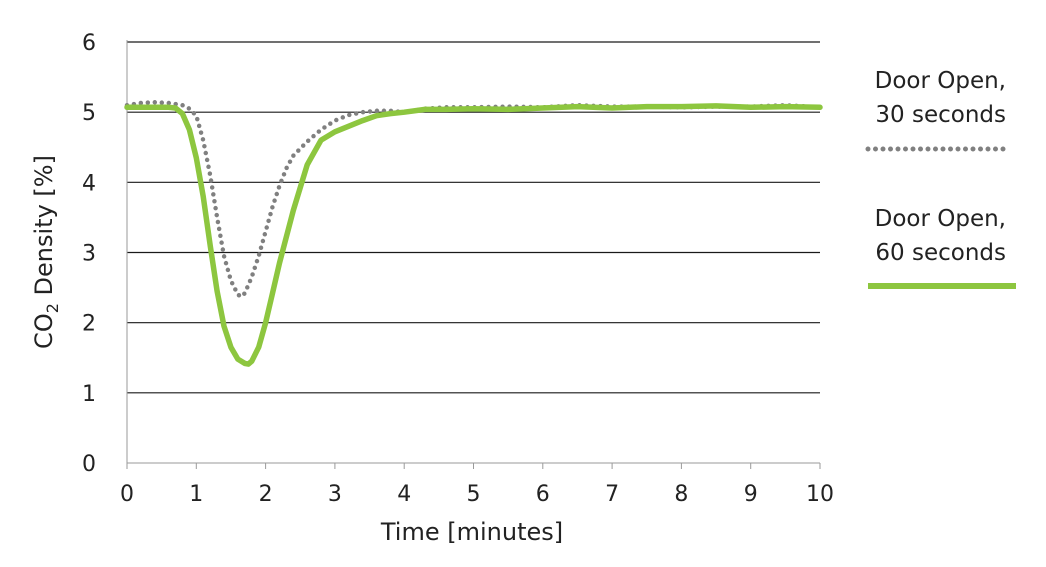 The image size is (1046, 567). Describe the element at coordinates (52, 308) in the screenshot. I see `y-axis-title-subscript: 2` at that location.